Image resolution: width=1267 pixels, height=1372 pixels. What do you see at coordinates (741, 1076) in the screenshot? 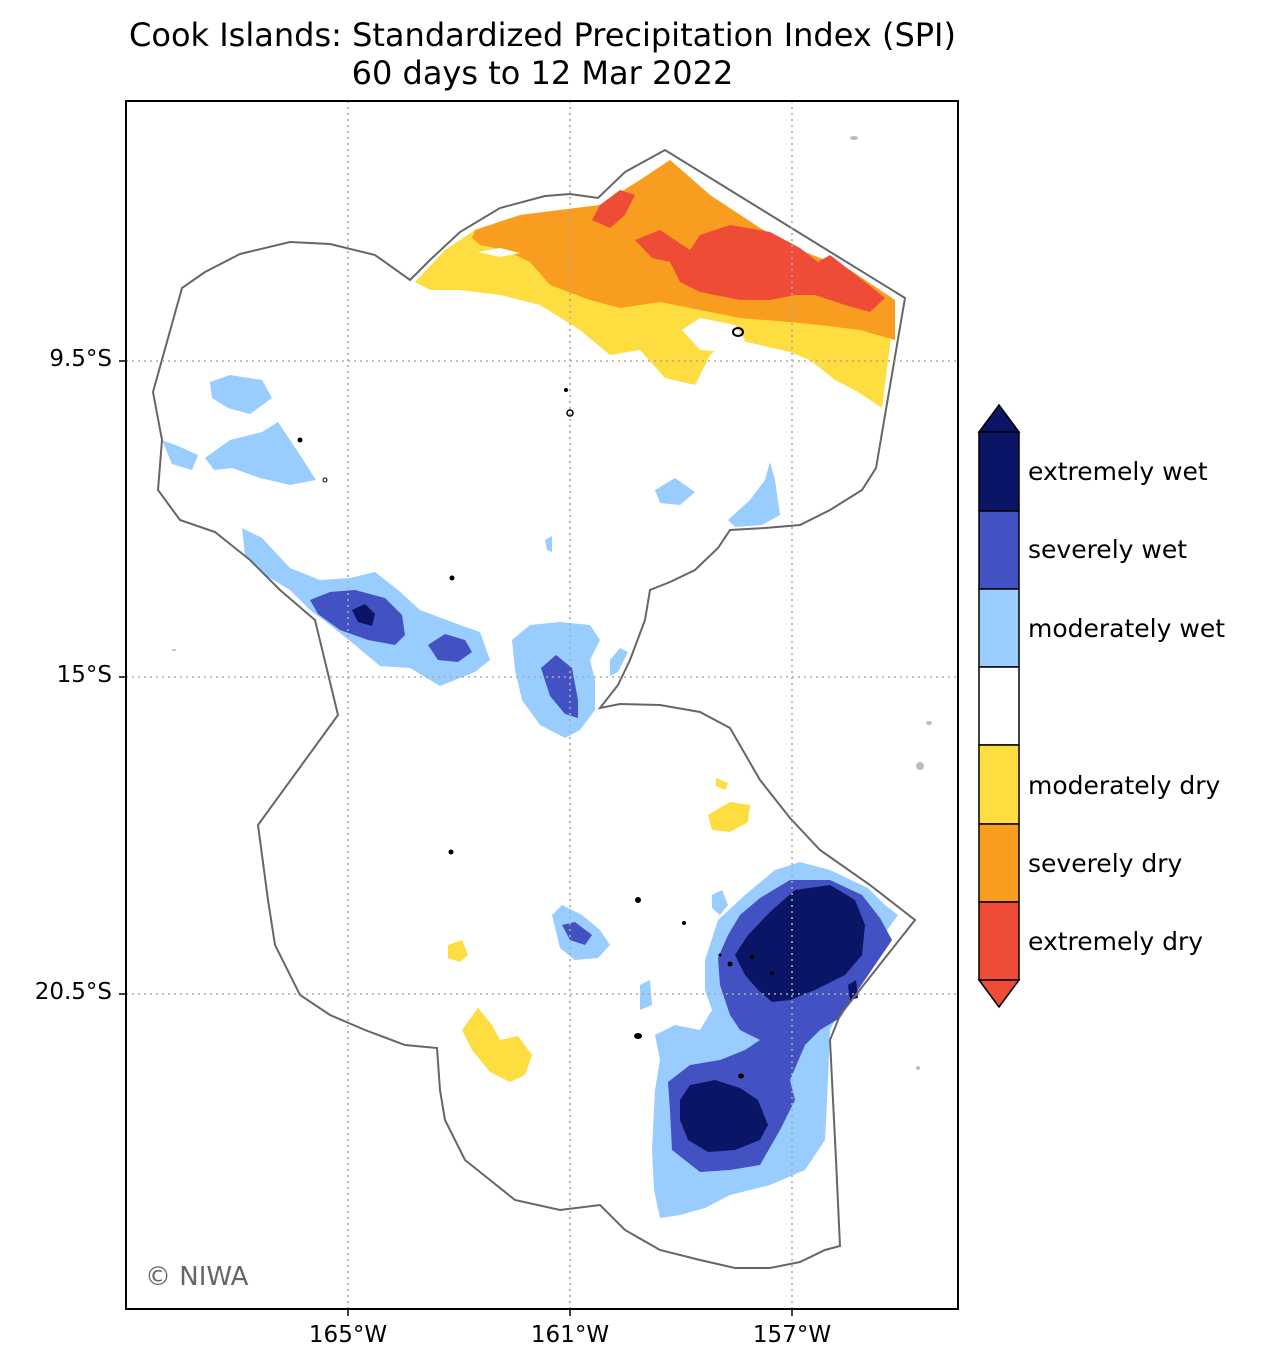
I see `island-mangaia` at bounding box center [741, 1076].